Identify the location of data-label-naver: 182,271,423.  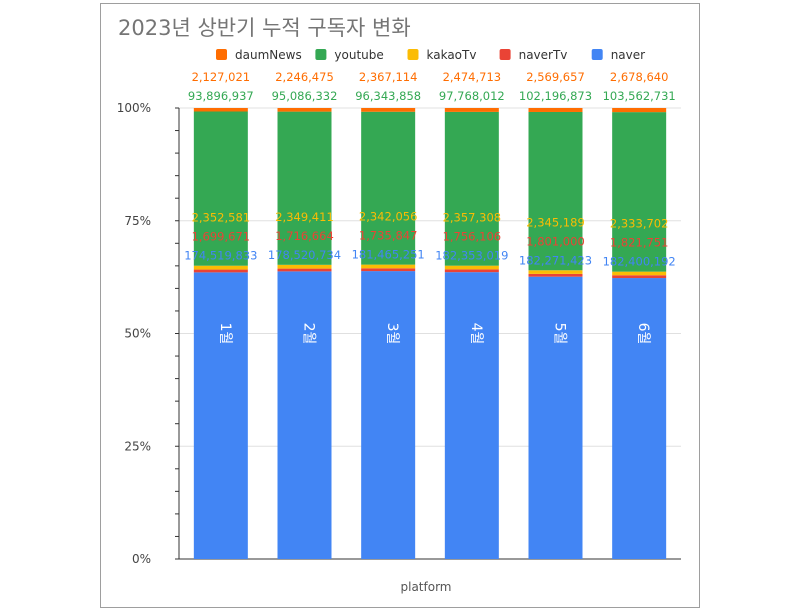
(555, 260).